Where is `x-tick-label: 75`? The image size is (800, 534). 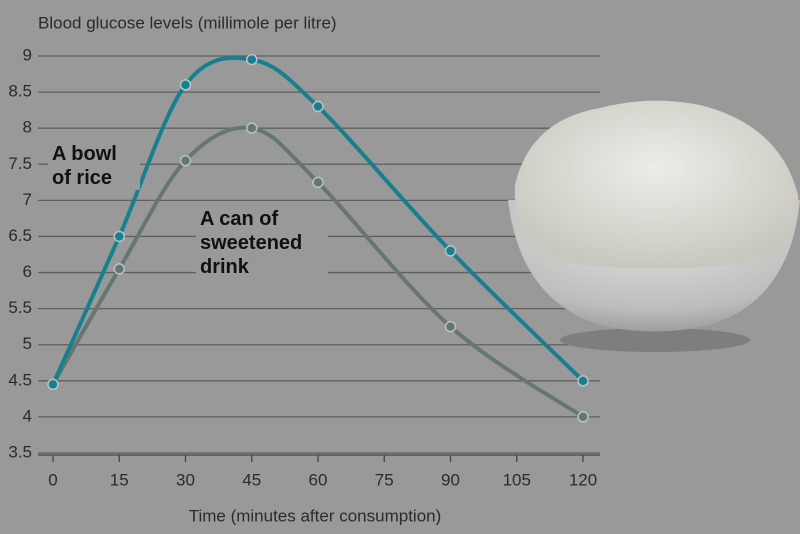 x-tick-label: 75 is located at coordinates (384, 479).